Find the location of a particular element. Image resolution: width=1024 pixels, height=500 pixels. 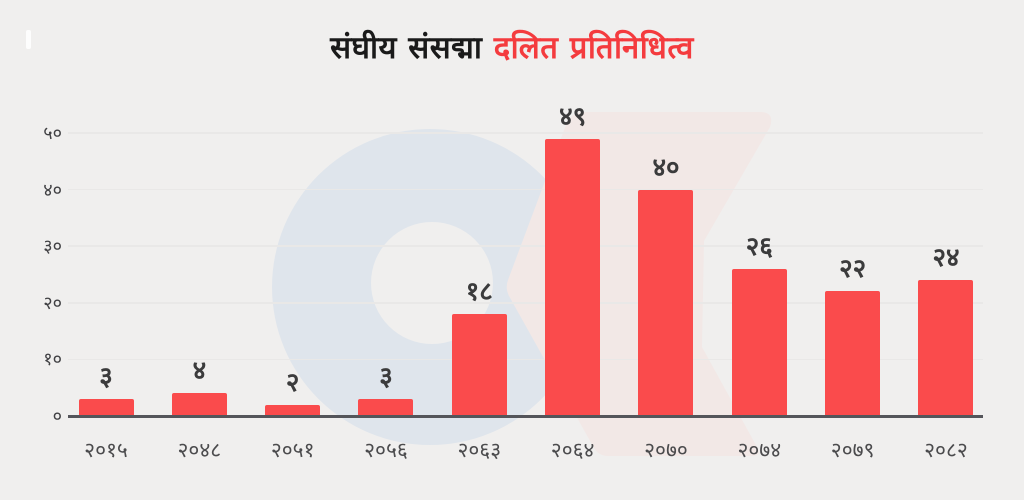

bar-value-label: २४ is located at coordinates (946, 258).